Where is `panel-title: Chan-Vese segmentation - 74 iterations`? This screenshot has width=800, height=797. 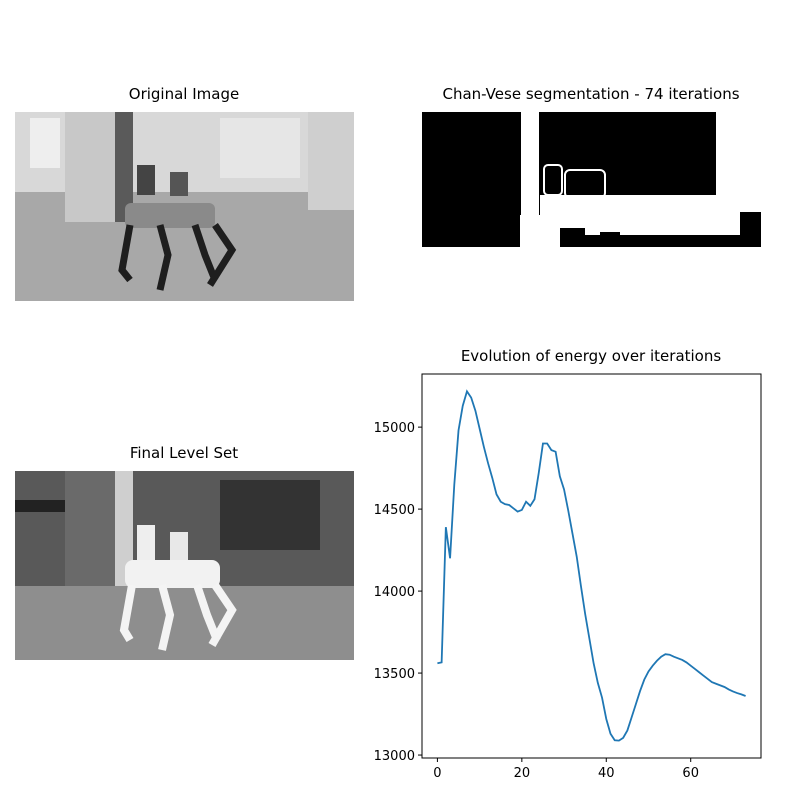 panel-title: Chan-Vese segmentation - 74 iterations is located at coordinates (590, 94).